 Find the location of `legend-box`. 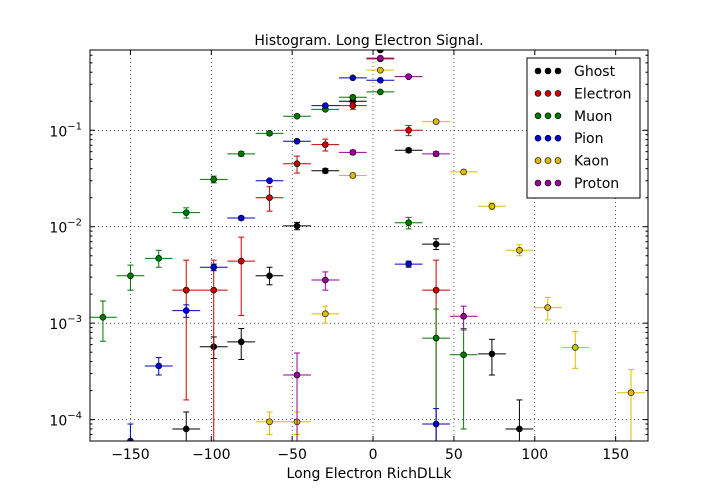

legend-box is located at coordinates (583, 128).